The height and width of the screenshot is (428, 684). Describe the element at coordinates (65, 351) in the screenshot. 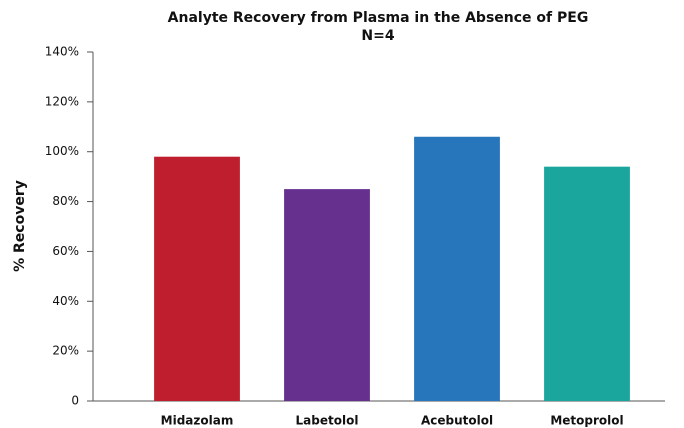

I see `y-tick-label: 20%` at that location.